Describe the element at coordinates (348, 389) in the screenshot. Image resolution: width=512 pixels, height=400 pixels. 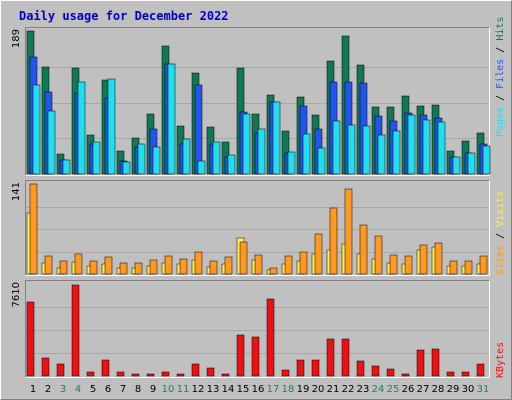
I see `x-tick-label: 22` at that location.